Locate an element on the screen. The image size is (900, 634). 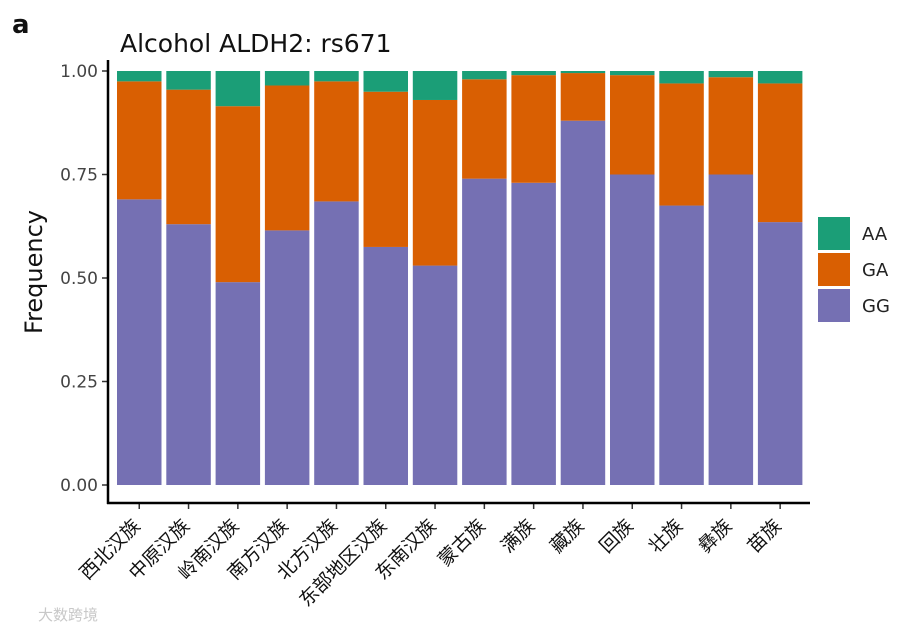
y-tick-label-3: 0.75 is located at coordinates (79, 176).